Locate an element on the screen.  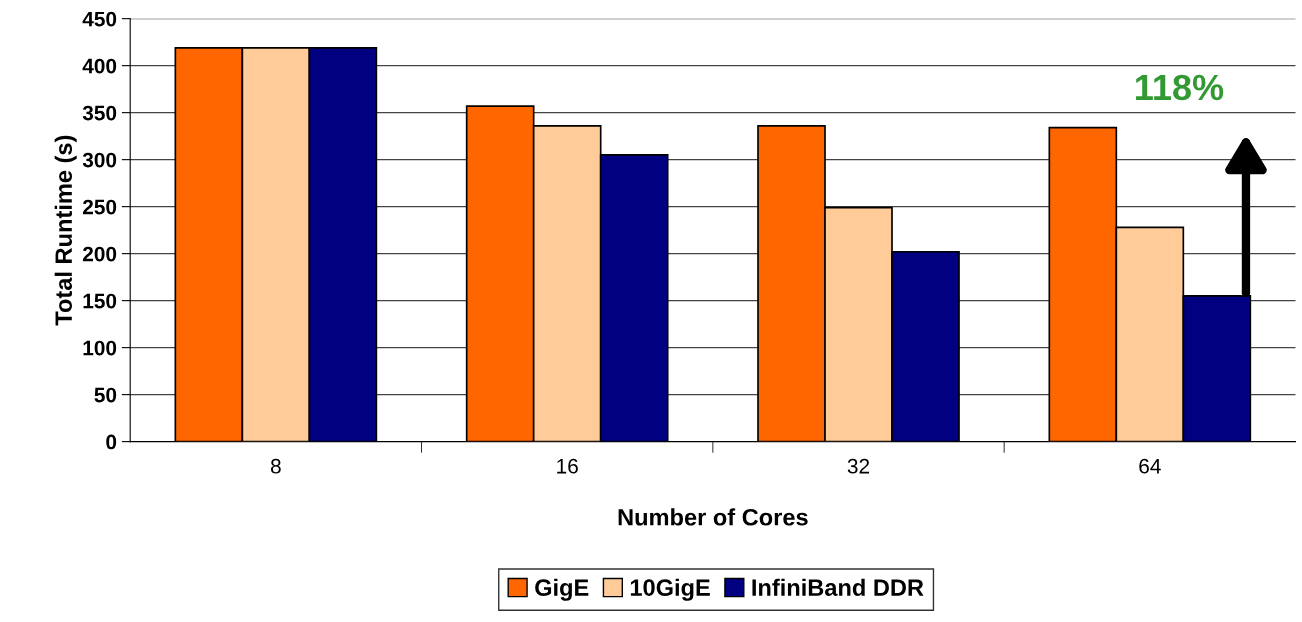
annotation: 118% is located at coordinates (1180, 87).